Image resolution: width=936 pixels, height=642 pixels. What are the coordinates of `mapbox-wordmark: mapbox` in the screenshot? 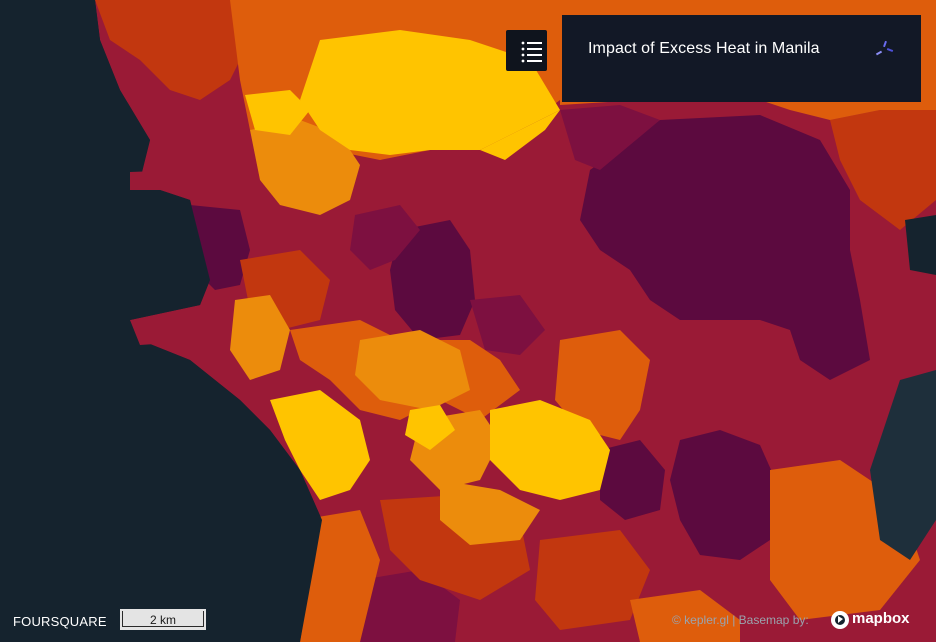 It's located at (881, 618).